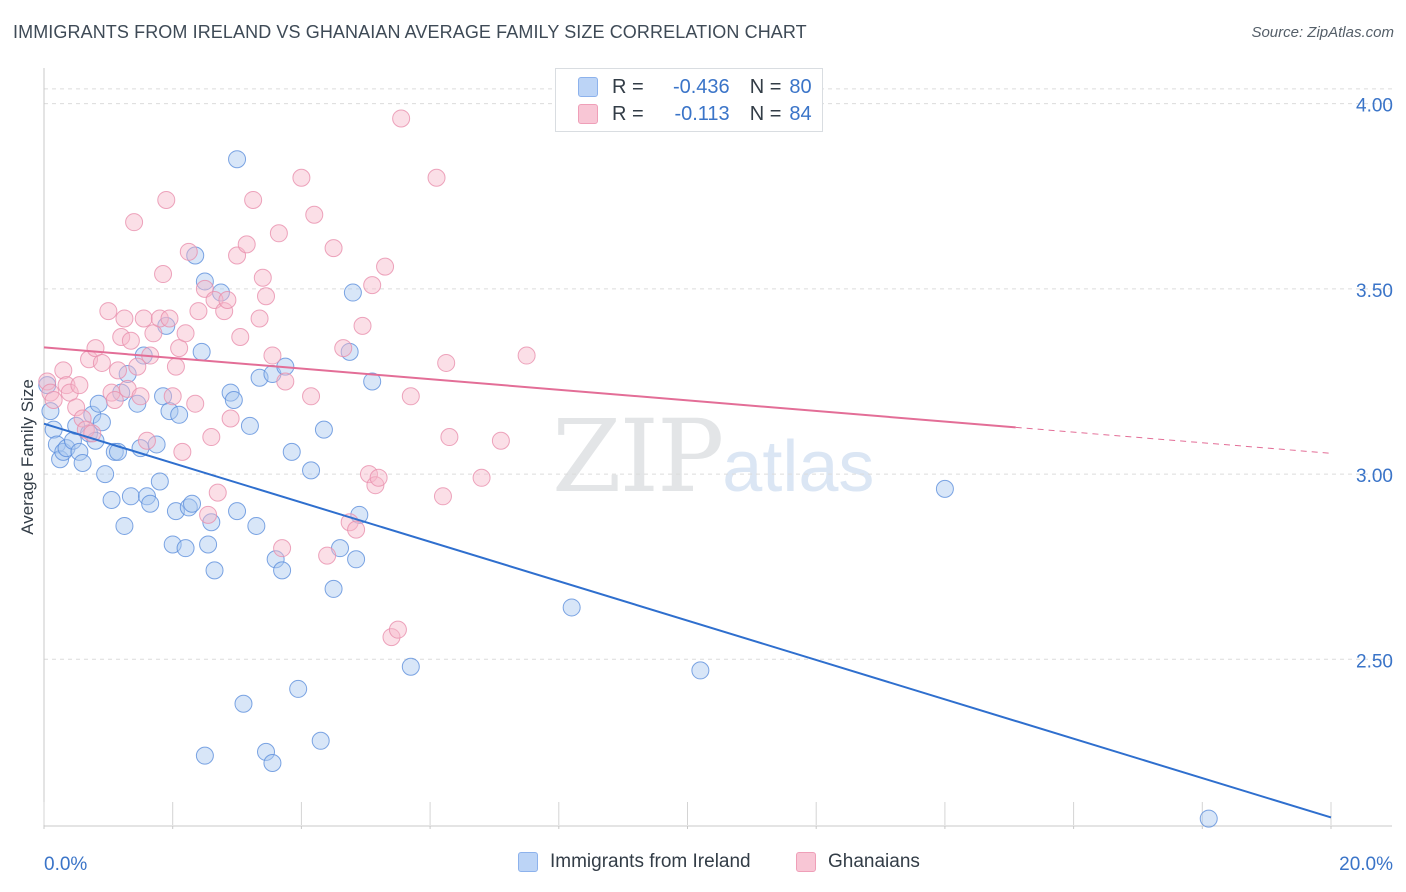 The image size is (1406, 892). I want to click on legend-swatch-ireland, so click(588, 87).